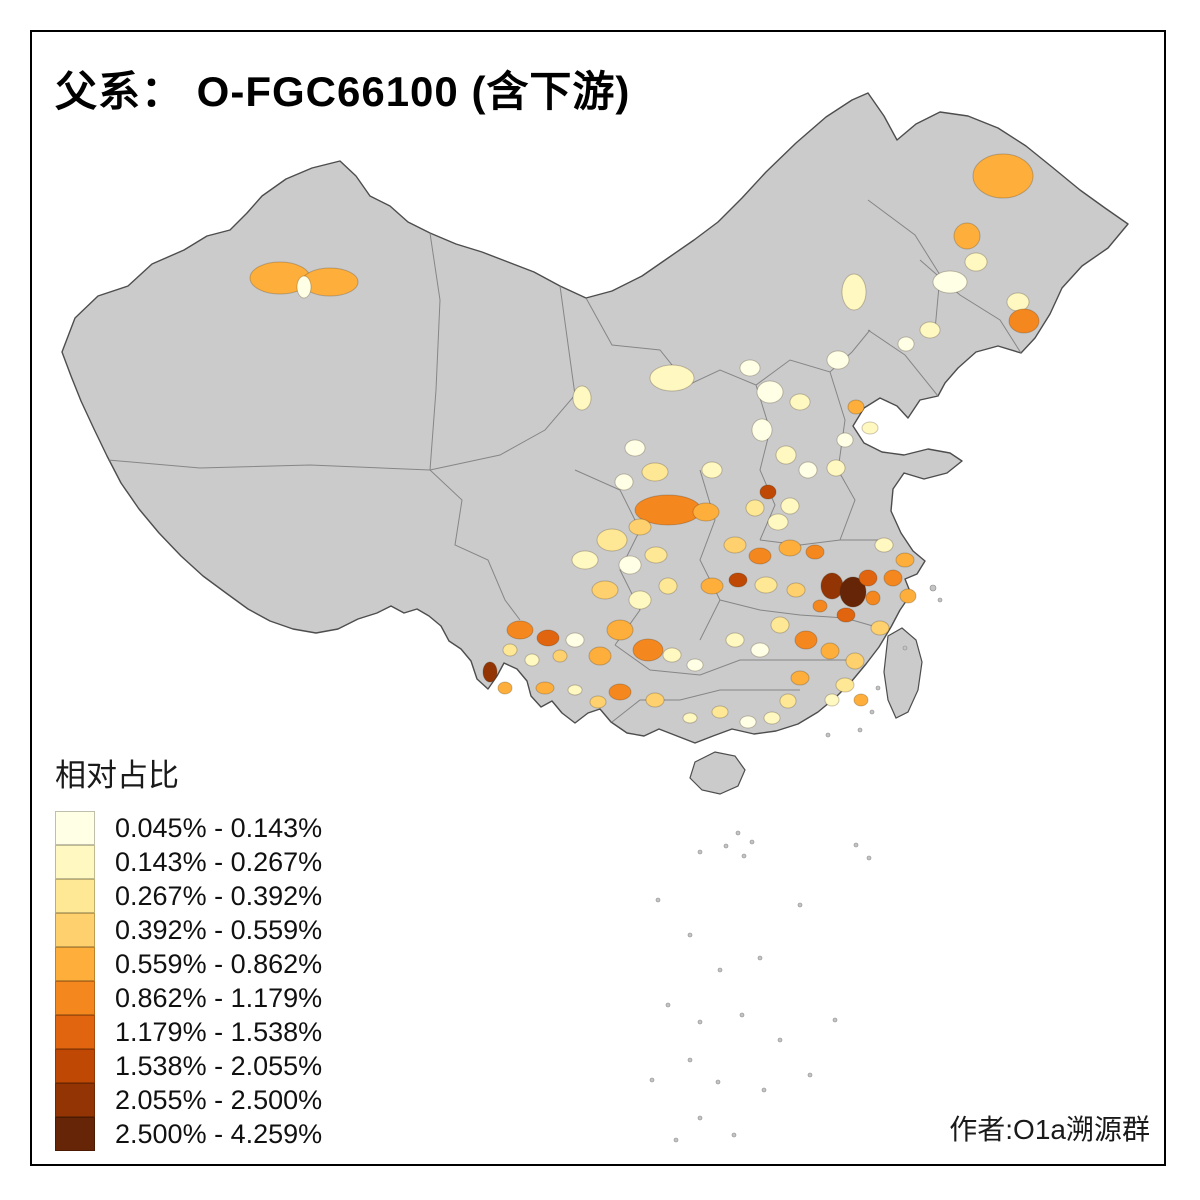 Image resolution: width=1200 pixels, height=1200 pixels. I want to click on legend-item: 2.055% - 2.500%, so click(188, 1100).